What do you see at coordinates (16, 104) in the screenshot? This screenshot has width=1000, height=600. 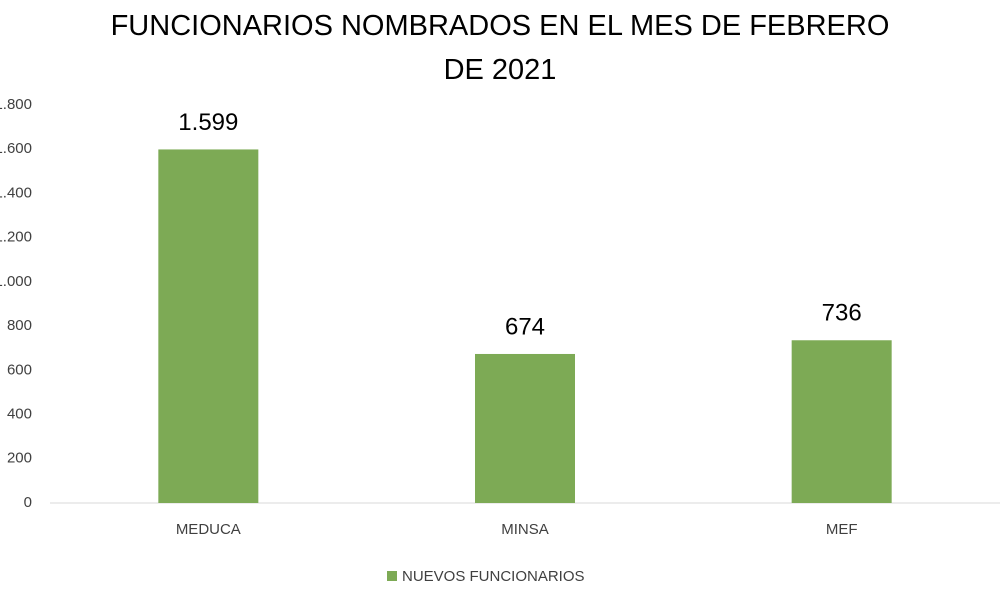 I see `y-tick-label: 1.800` at bounding box center [16, 104].